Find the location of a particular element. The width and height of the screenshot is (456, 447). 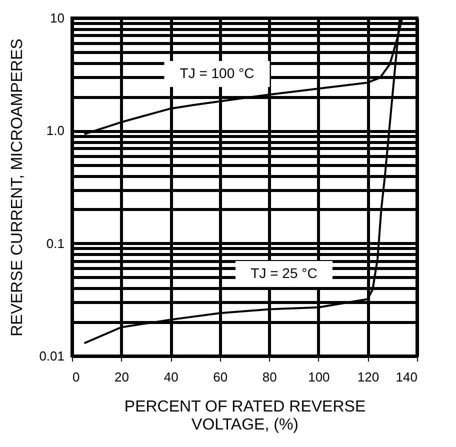

x-axis-title: PERCENT OF RATED REVERSE VOLTAGE, (%) is located at coordinates (245, 416).